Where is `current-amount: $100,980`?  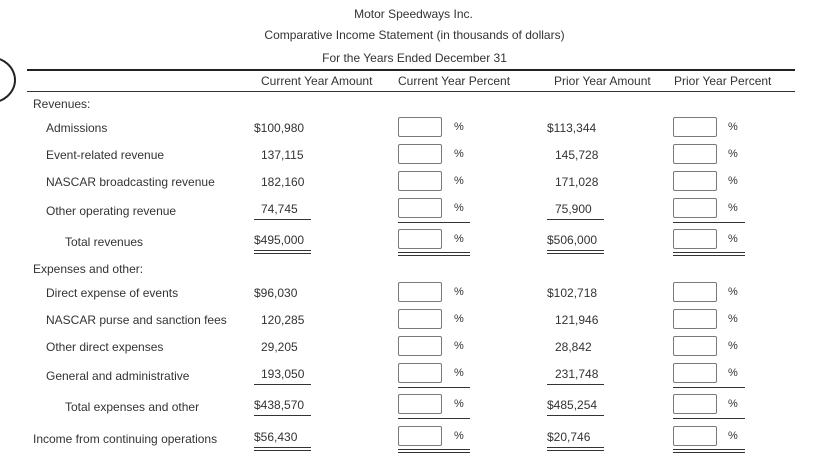 current-amount: $100,980 is located at coordinates (279, 128).